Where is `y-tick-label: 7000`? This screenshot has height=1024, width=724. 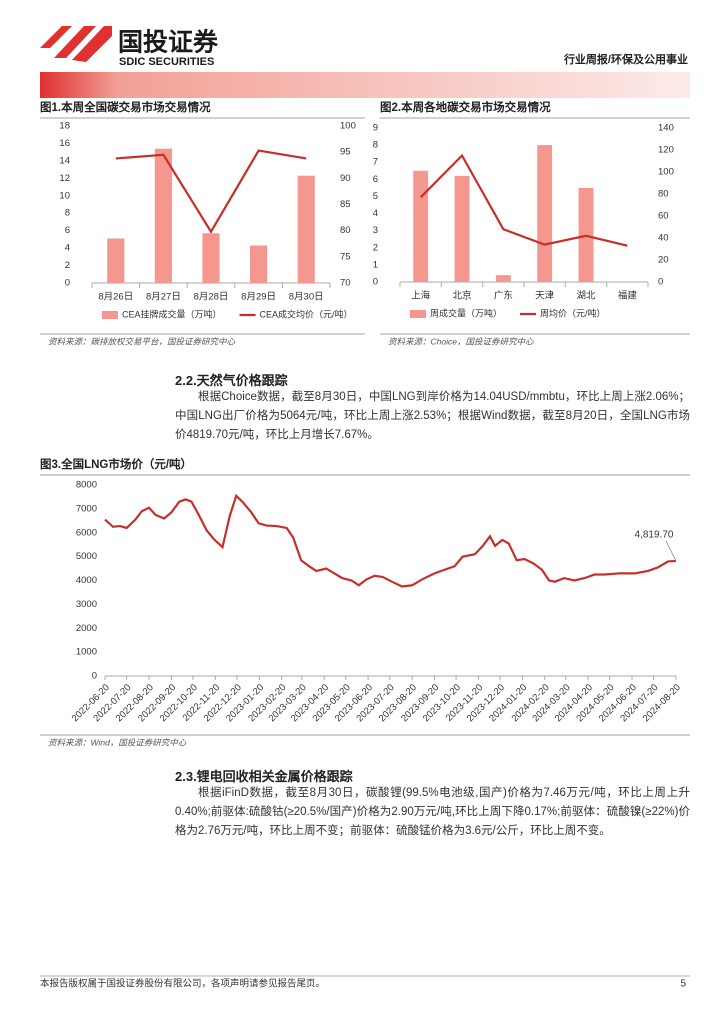 y-tick-label: 7000 is located at coordinates (86, 508).